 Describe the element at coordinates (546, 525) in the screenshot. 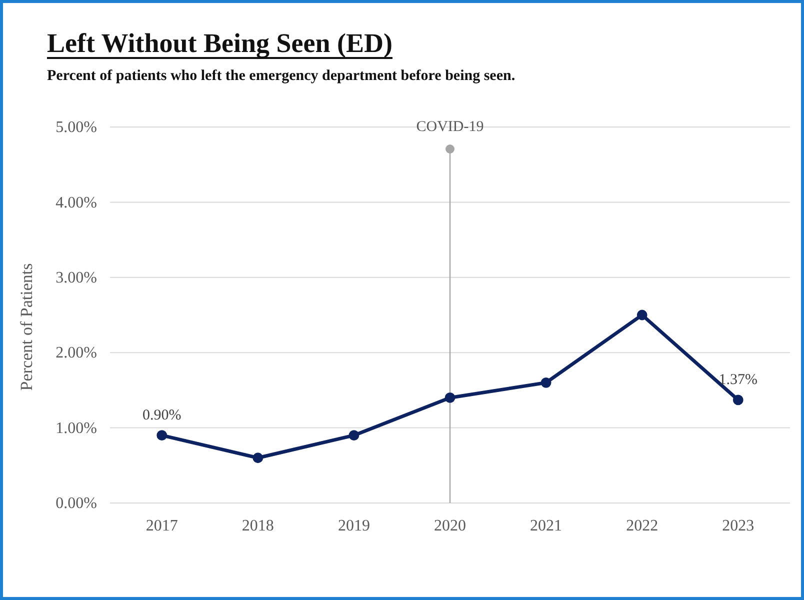

I see `x-tick-label: 2021` at that location.